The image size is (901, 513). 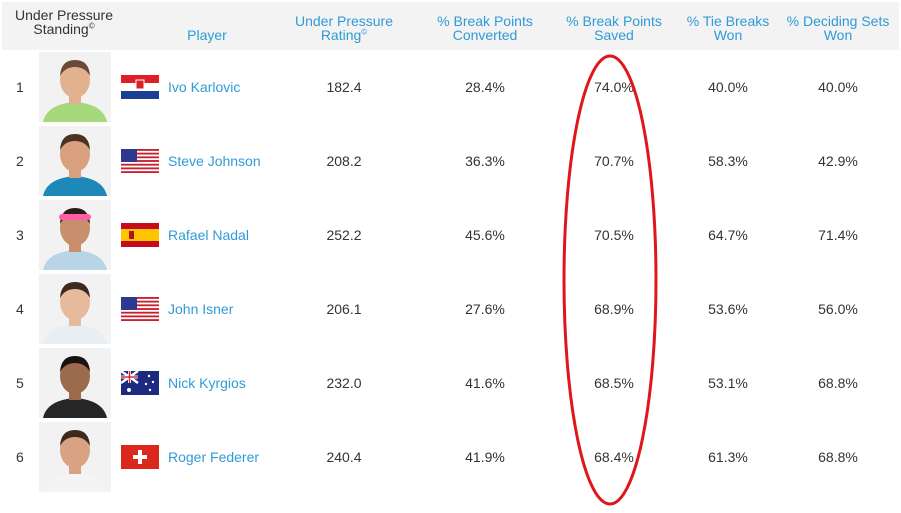 I want to click on rank-cell: 4, so click(x=20, y=309).